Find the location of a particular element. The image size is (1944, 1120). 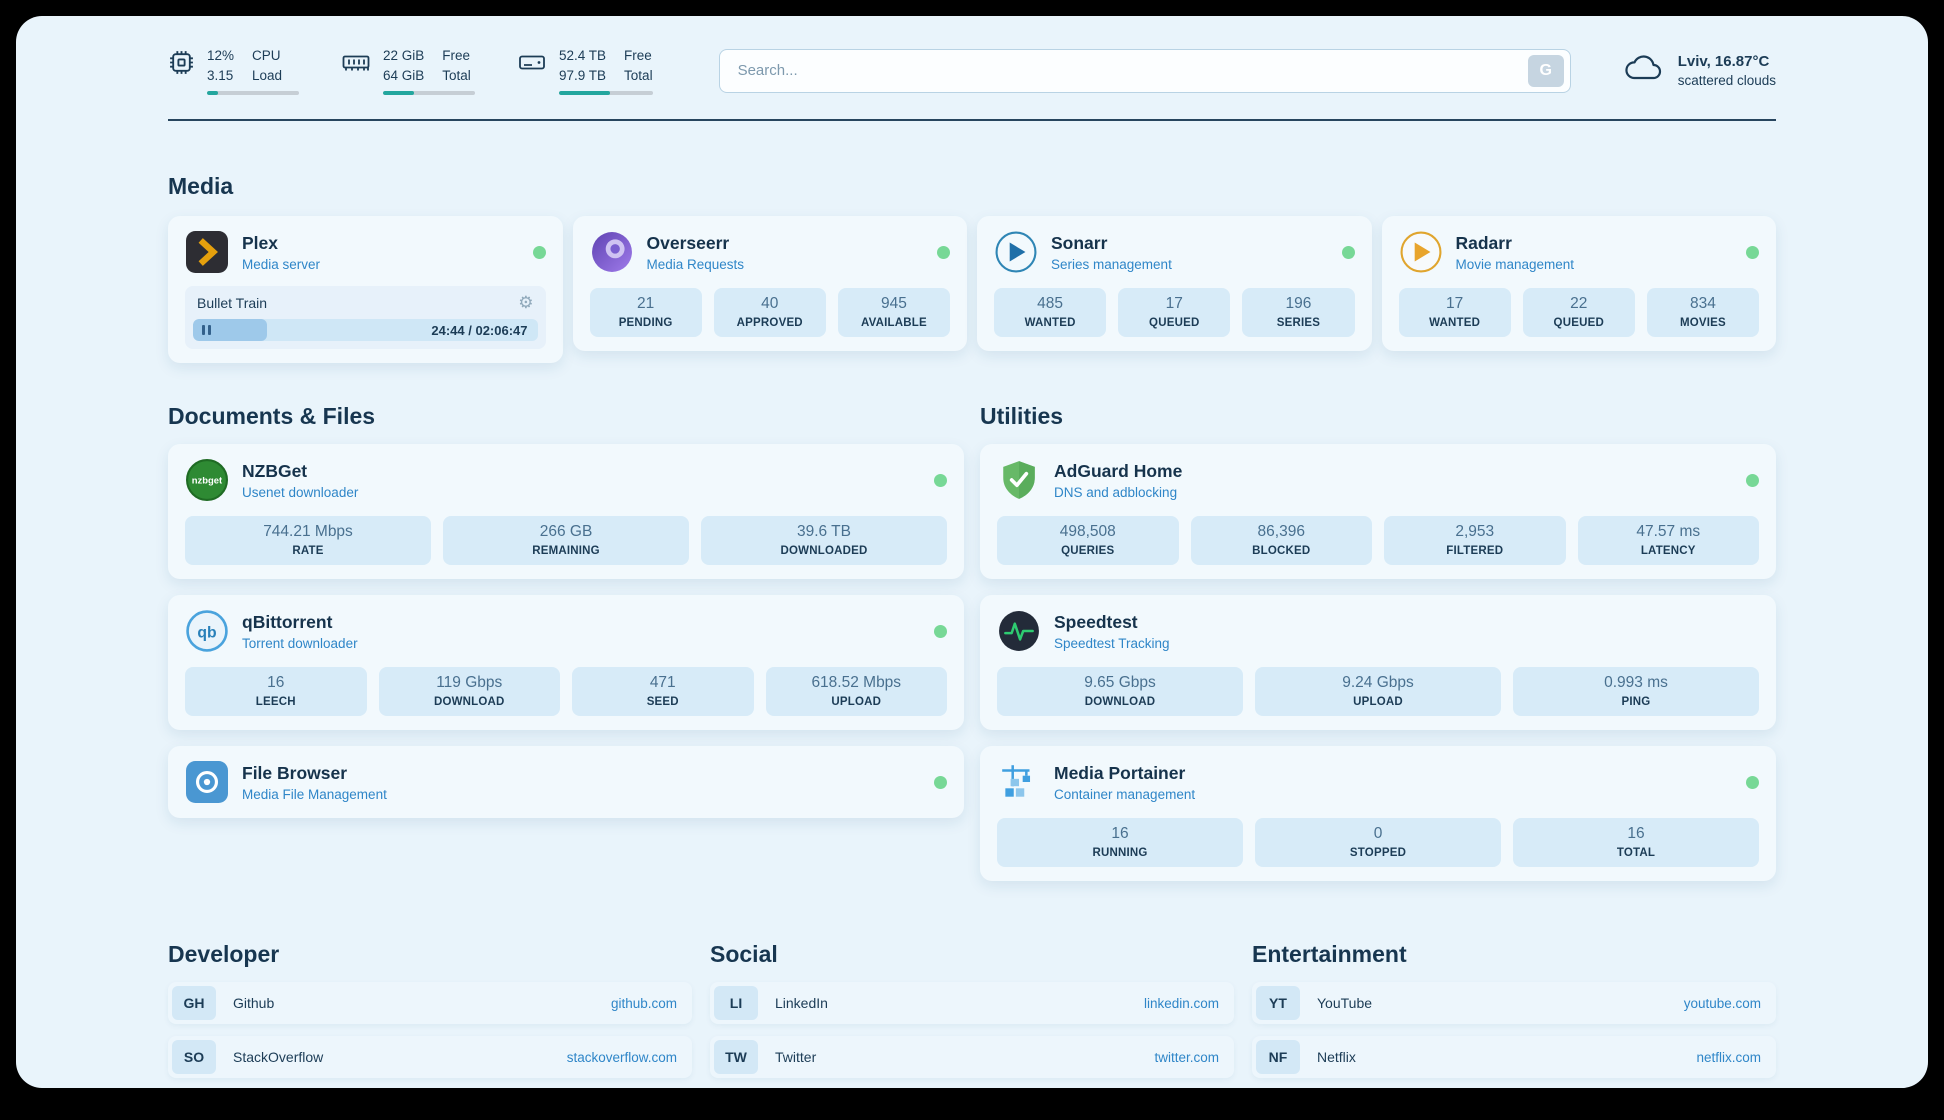

link-item-github: GH Github github.com is located at coordinates (430, 1003).